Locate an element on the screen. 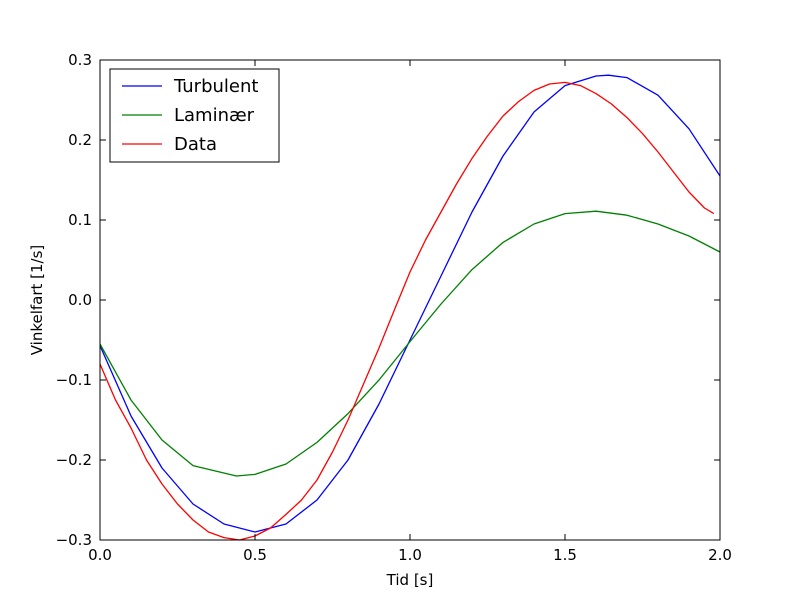  y-tick-label: 0.3 is located at coordinates (80, 60).